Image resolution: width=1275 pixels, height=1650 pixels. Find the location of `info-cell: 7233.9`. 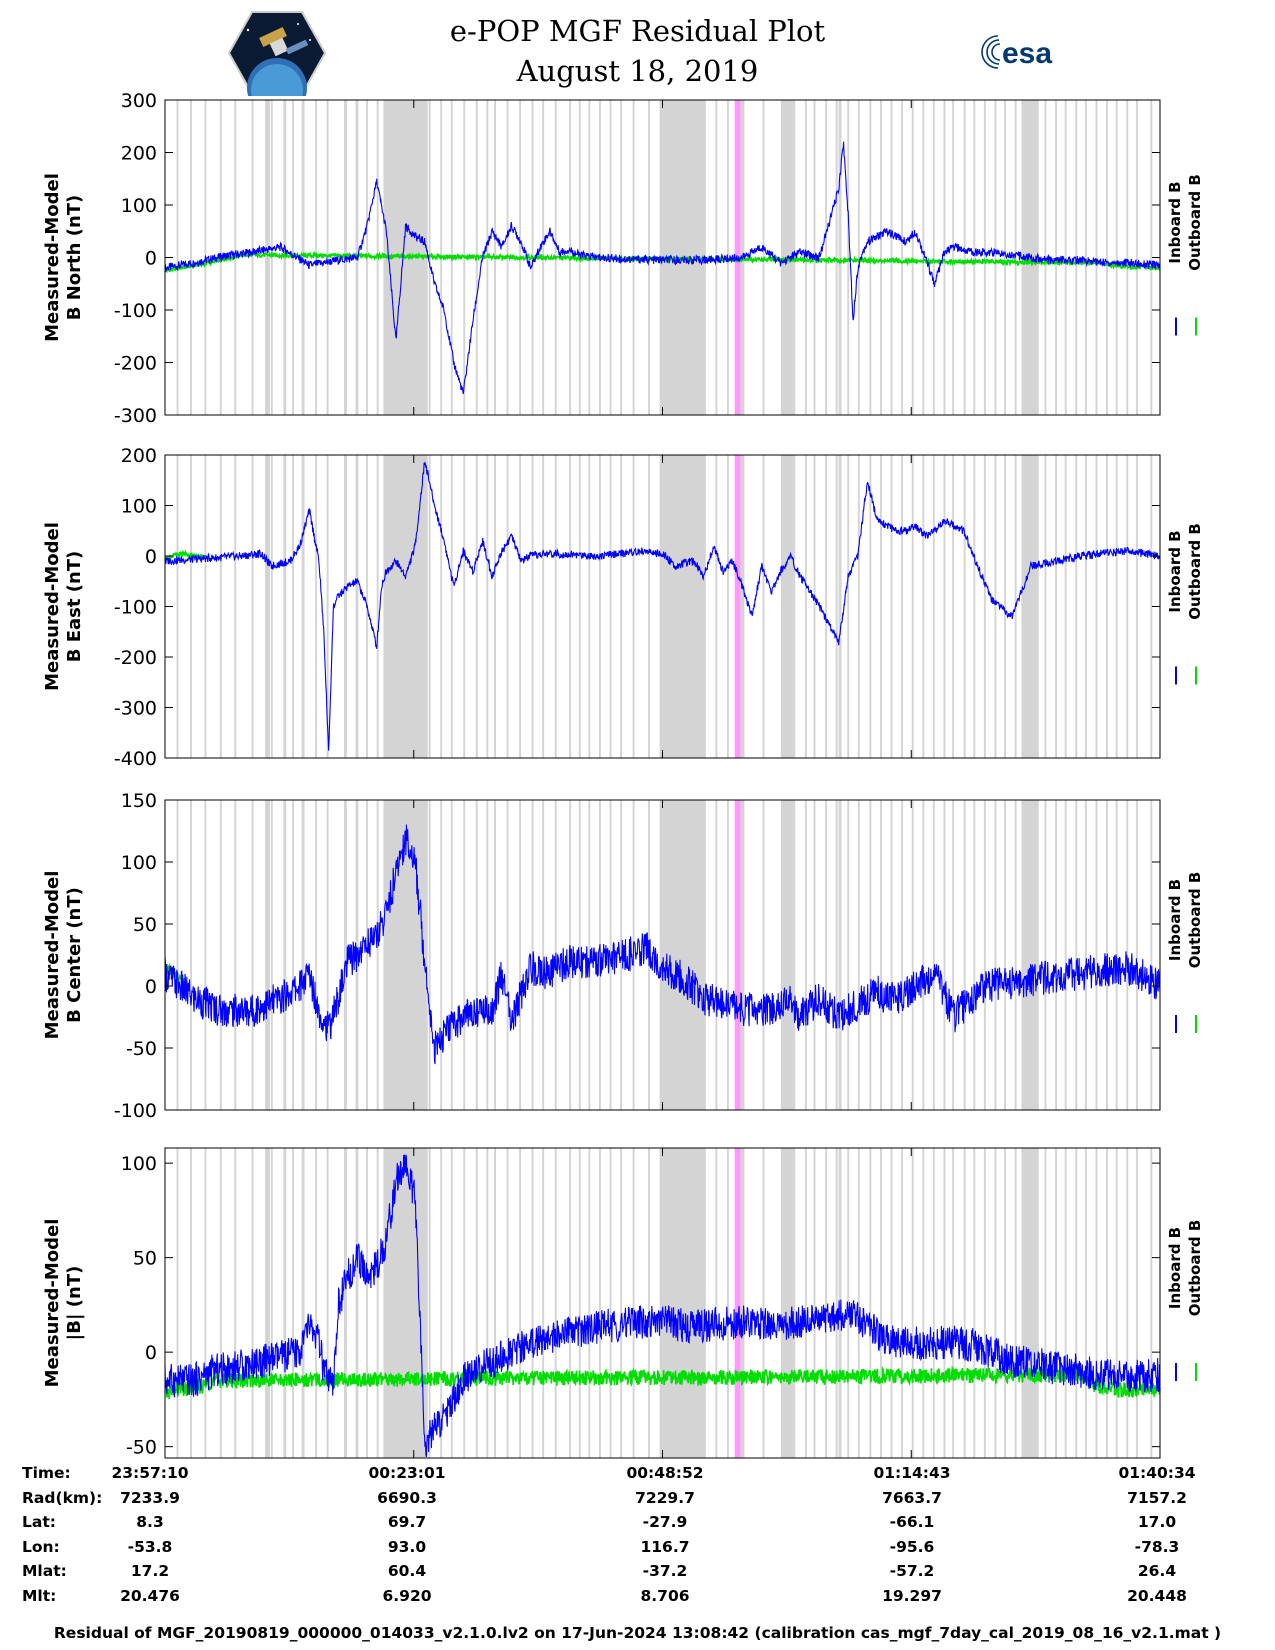

info-cell: 7233.9 is located at coordinates (150, 1497).